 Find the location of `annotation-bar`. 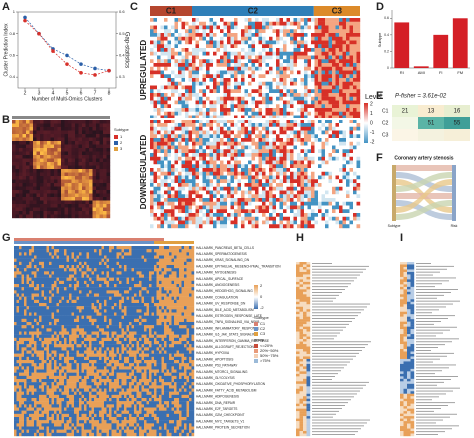

annotation-bar is located at coordinates (174, 242).